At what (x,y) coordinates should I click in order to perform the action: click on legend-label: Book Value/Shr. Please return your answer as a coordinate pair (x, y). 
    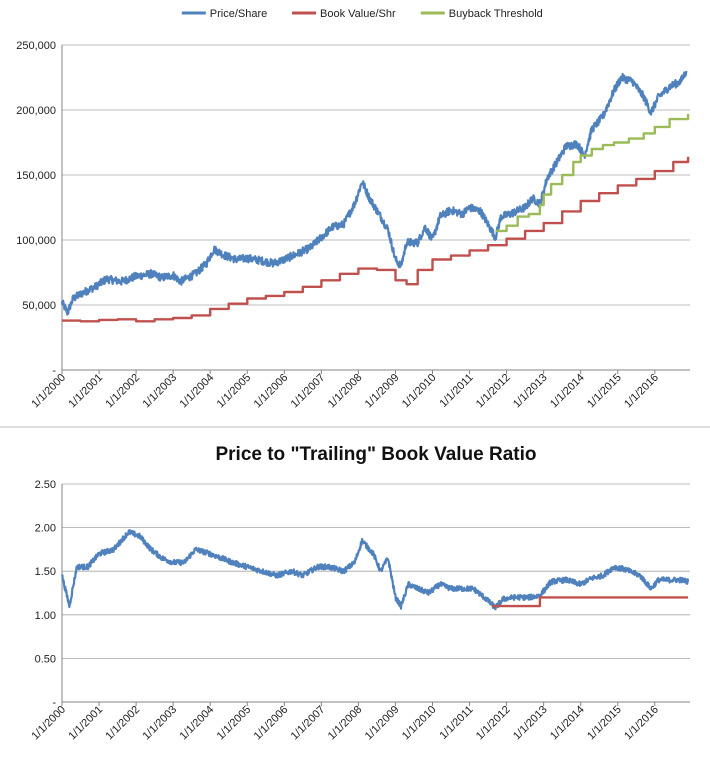
    Looking at the image, I should click on (358, 14).